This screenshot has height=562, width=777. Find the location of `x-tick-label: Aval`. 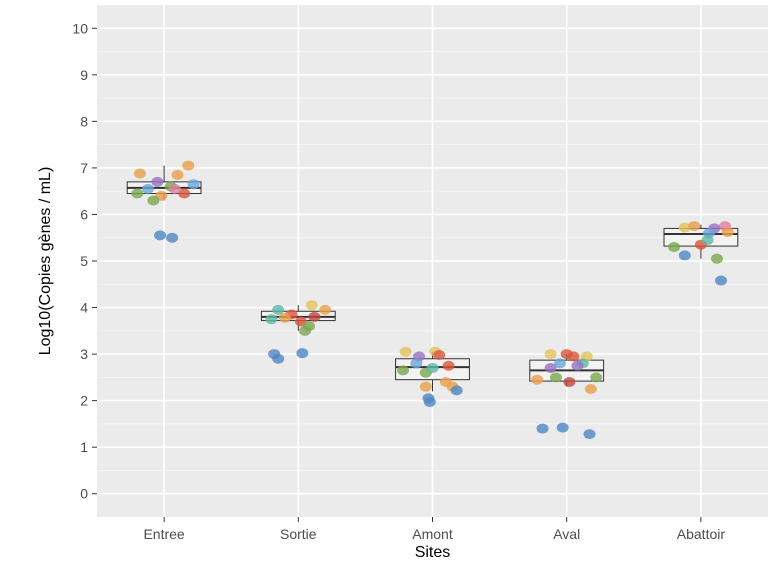

x-tick-label: Aval is located at coordinates (566, 534).